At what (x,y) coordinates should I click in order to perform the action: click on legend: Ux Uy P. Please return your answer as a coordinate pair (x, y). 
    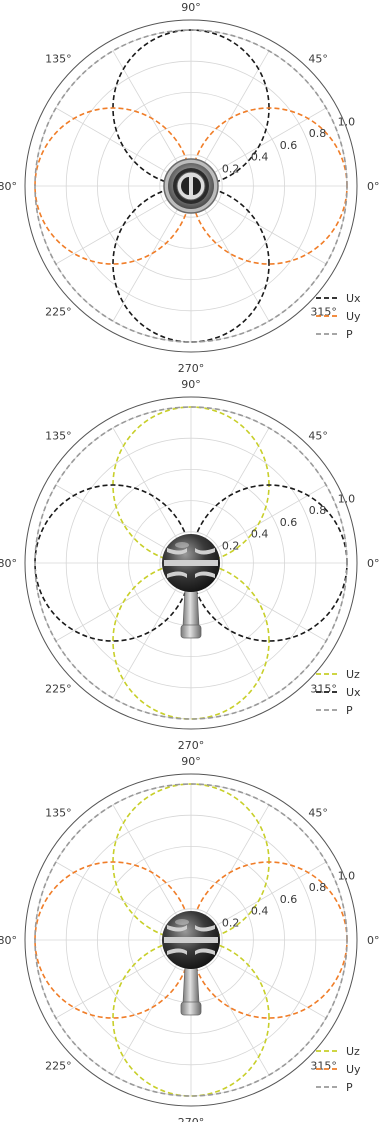
    Looking at the image, I should click on (338, 316).